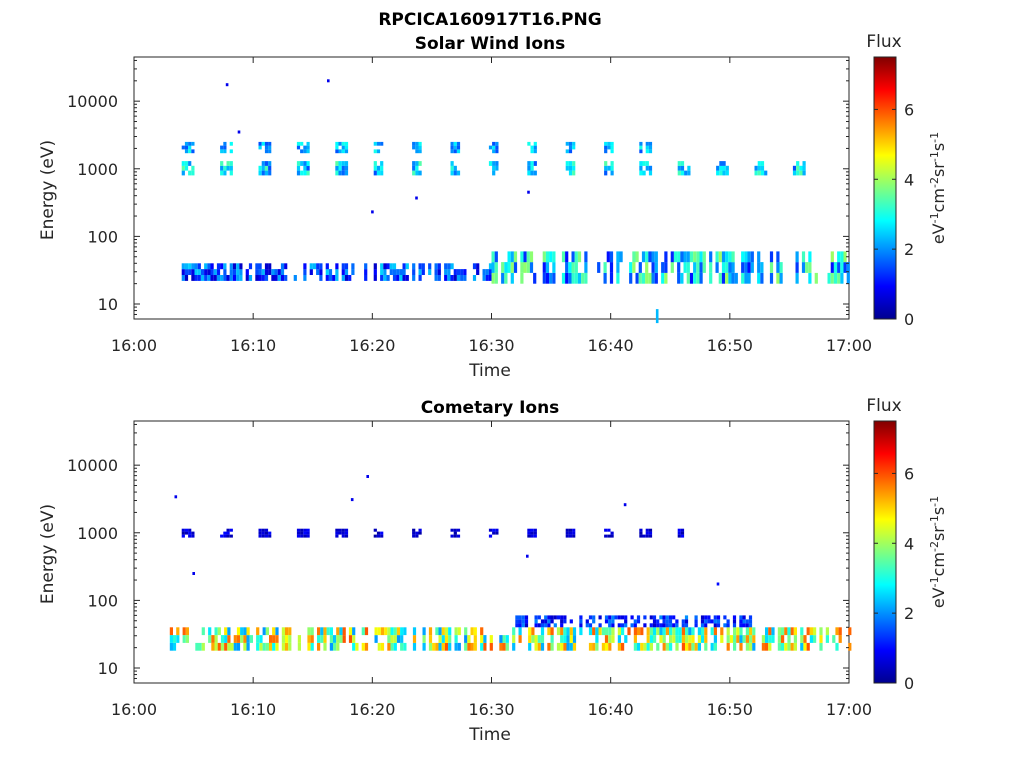 This screenshot has width=1024, height=768. Describe the element at coordinates (491, 345) in the screenshot. I see `x-tick-label: 16:30` at that location.